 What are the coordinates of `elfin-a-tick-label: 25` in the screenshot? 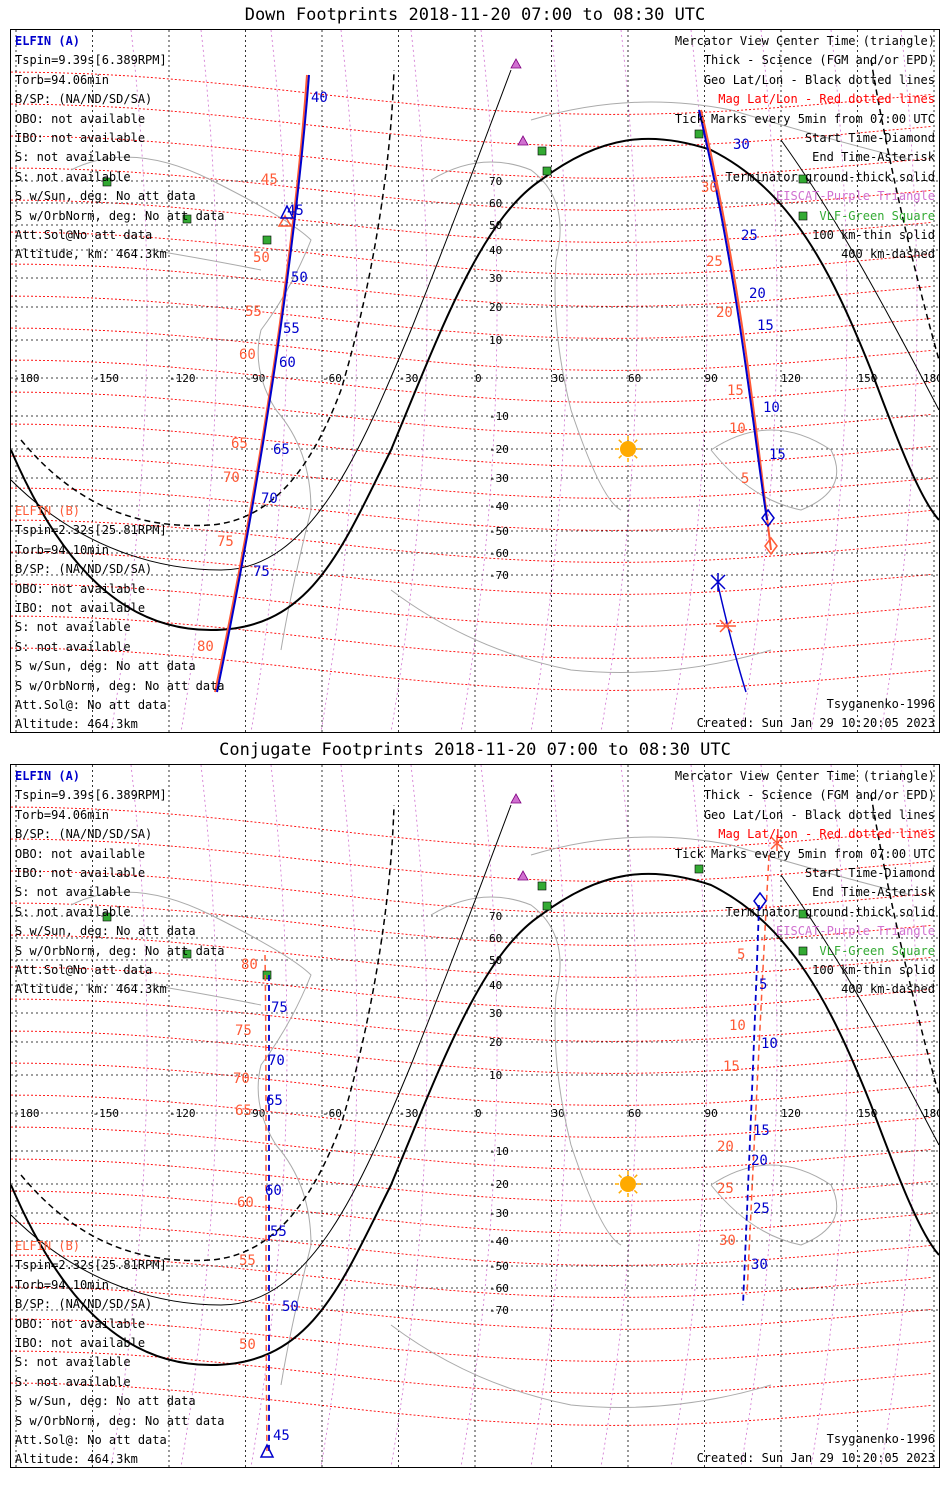 It's located at (761, 1209).